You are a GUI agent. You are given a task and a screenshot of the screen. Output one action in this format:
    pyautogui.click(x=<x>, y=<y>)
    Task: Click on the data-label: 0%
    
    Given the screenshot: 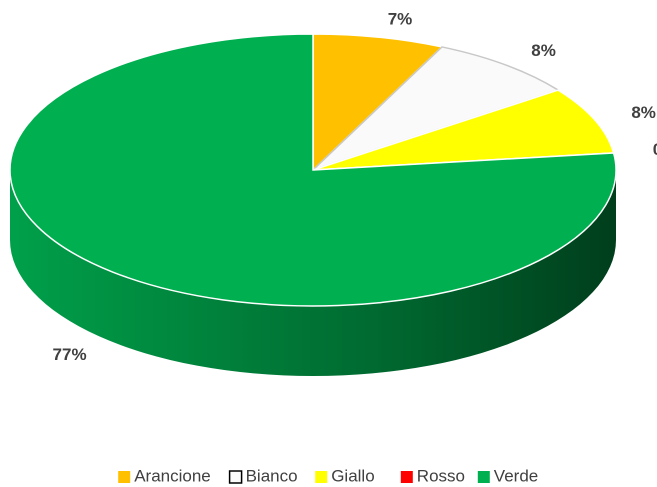 What is the action you would take?
    pyautogui.click(x=655, y=149)
    